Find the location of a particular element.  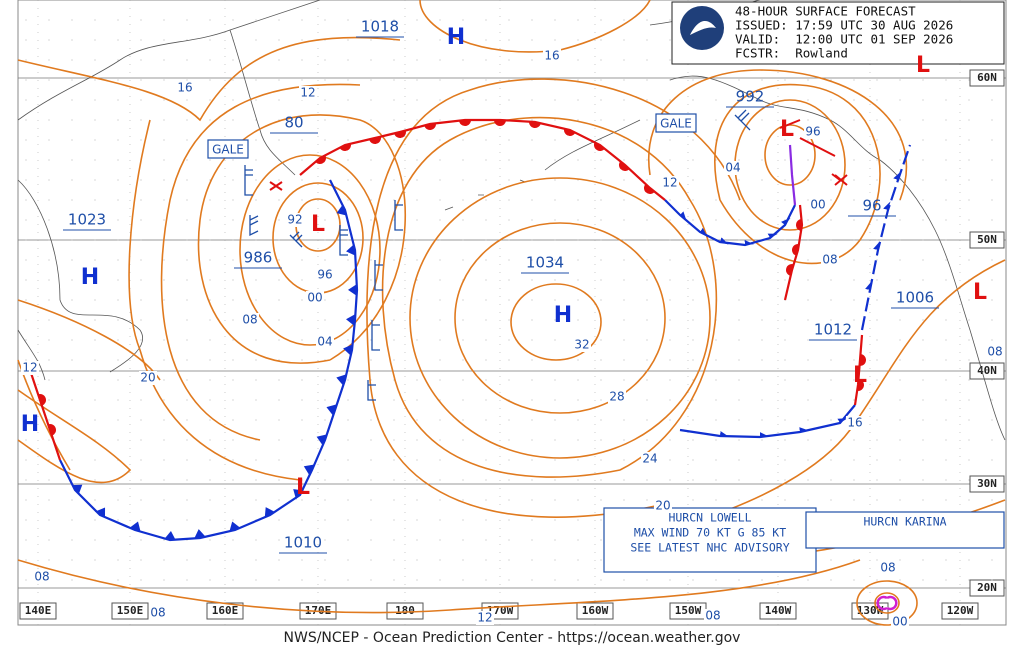

hurricane-name: HURCN KARINA is located at coordinates (904, 522).